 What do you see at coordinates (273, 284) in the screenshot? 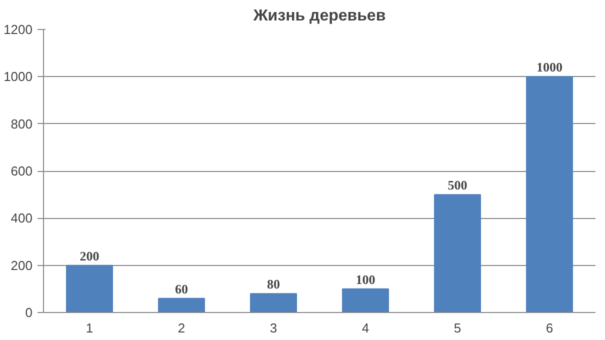
I see `data-label: 80` at bounding box center [273, 284].